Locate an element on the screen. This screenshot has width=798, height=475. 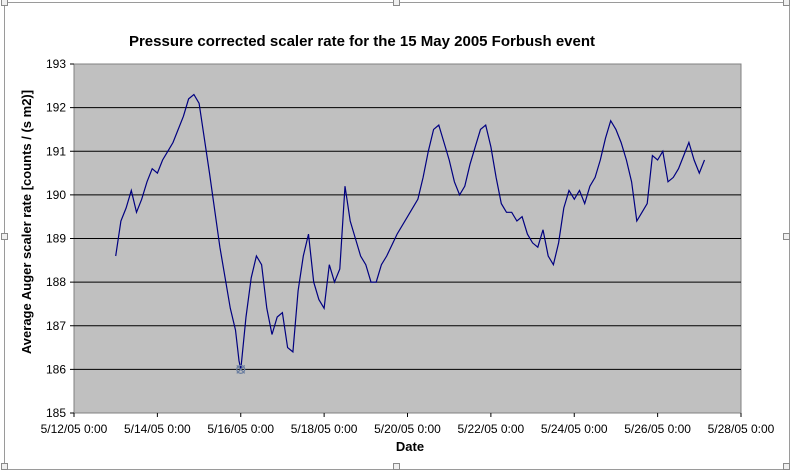
x-tick-label: 5/22/05 0:00 is located at coordinates (491, 429).